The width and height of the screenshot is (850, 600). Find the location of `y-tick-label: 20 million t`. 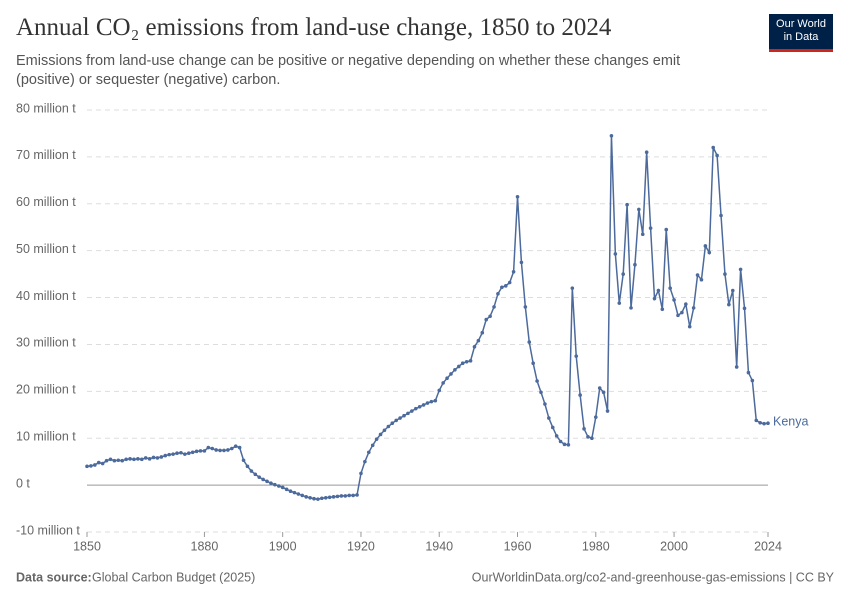

y-tick-label: 20 million t is located at coordinates (46, 390).